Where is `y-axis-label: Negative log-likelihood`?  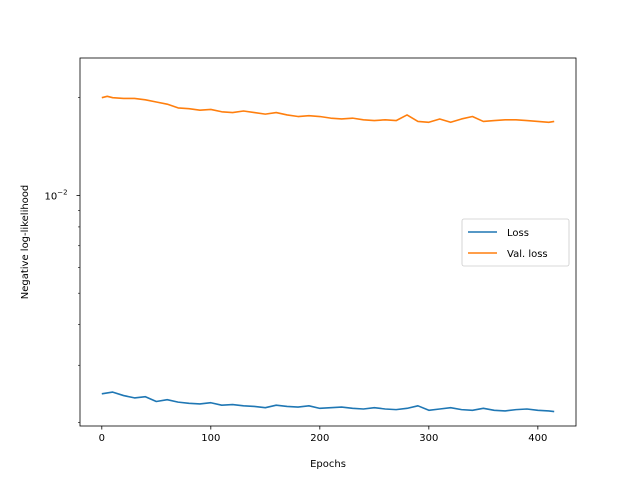
y-axis-label: Negative log-likelihood is located at coordinates (25, 242).